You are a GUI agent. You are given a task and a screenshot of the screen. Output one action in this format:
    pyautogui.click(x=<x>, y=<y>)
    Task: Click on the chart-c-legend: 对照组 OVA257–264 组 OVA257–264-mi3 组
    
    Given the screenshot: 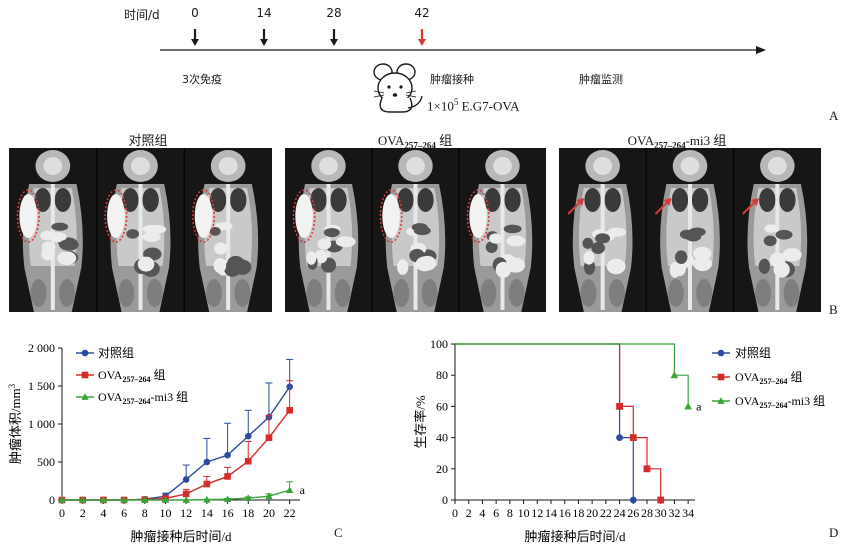 What is the action you would take?
    pyautogui.click(x=132, y=376)
    